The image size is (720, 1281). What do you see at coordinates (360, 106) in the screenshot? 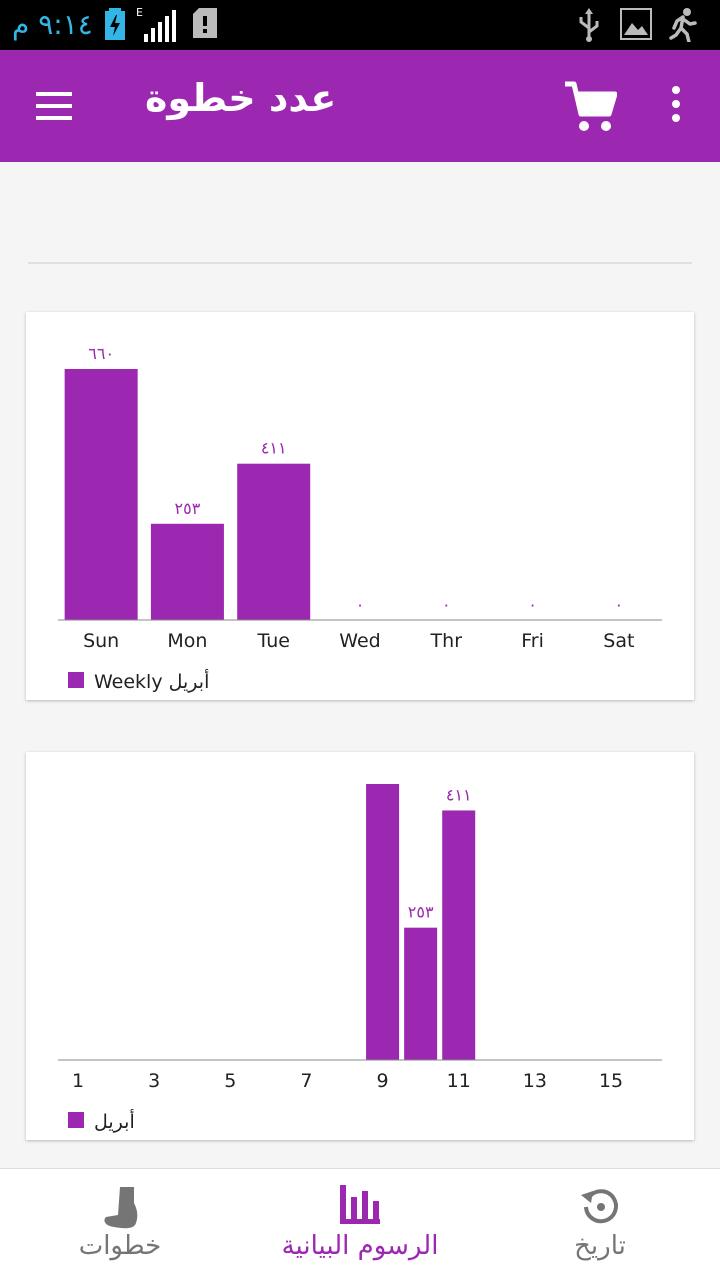
I see `app-bar: عدد خطوة` at bounding box center [360, 106].